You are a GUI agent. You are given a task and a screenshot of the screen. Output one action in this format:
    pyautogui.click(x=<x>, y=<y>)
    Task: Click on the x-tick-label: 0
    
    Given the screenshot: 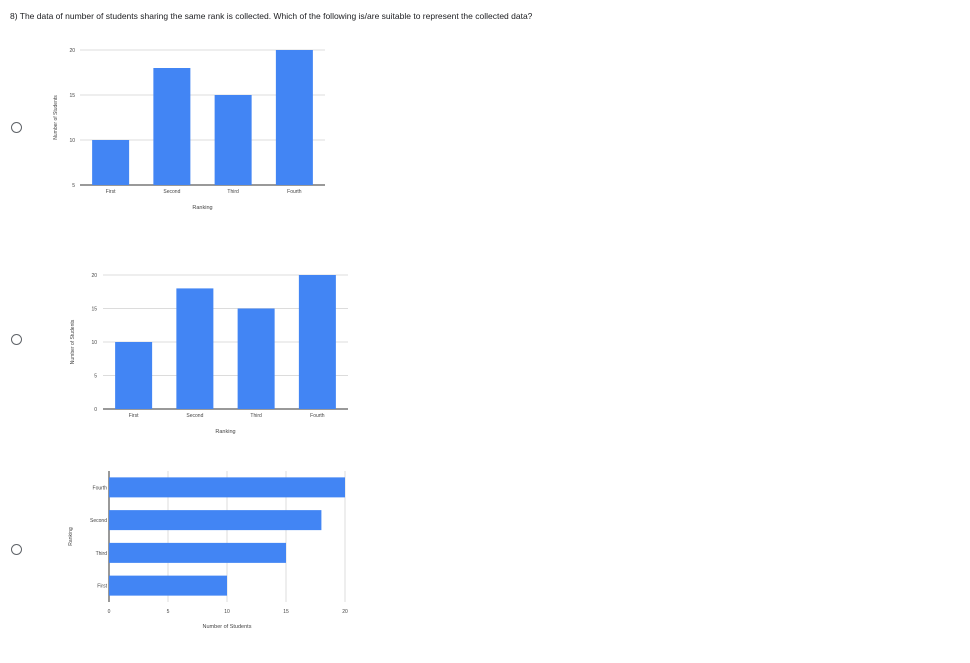 What is the action you would take?
    pyautogui.click(x=109, y=612)
    